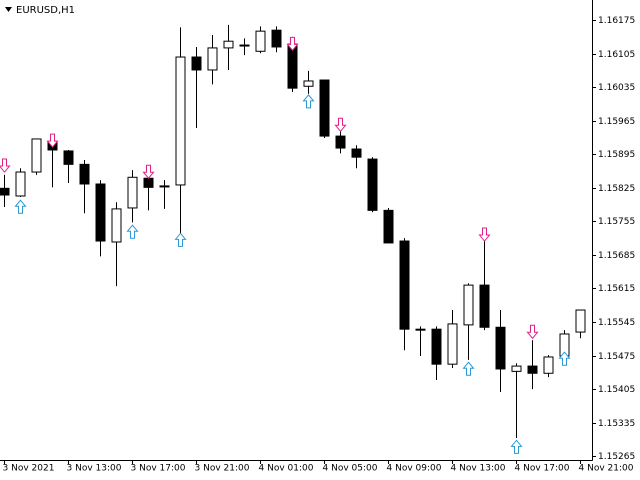  What do you see at coordinates (616, 424) in the screenshot?
I see `y-tick-label: 1.15335` at bounding box center [616, 424].